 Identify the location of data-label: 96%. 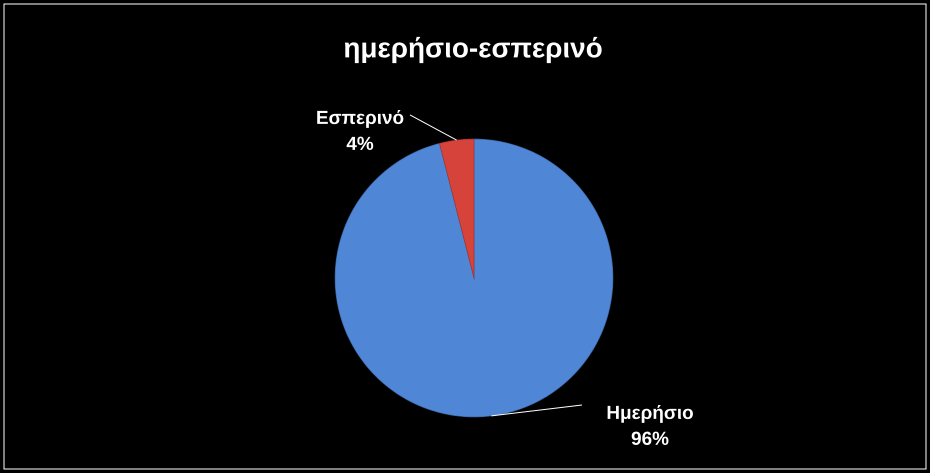
(650, 438).